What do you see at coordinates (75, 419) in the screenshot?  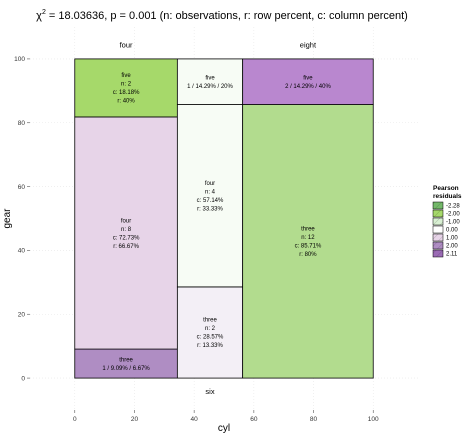 I see `x-tick-label: 0` at bounding box center [75, 419].